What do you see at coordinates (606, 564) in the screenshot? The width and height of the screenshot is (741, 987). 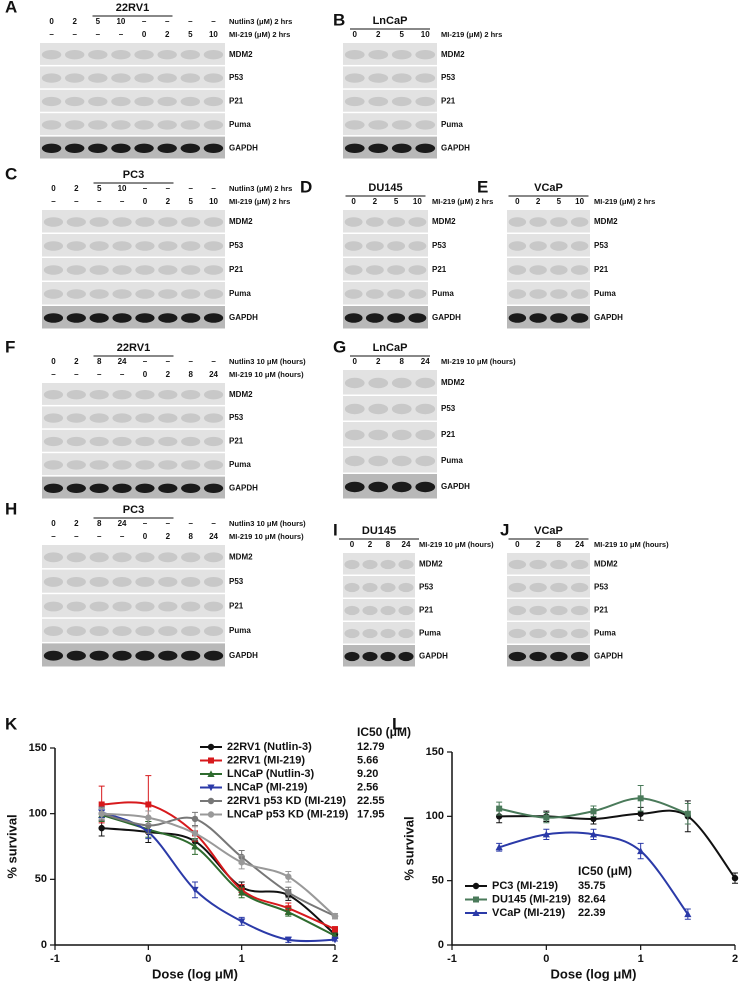 I see `protein-label: MDM2` at bounding box center [606, 564].